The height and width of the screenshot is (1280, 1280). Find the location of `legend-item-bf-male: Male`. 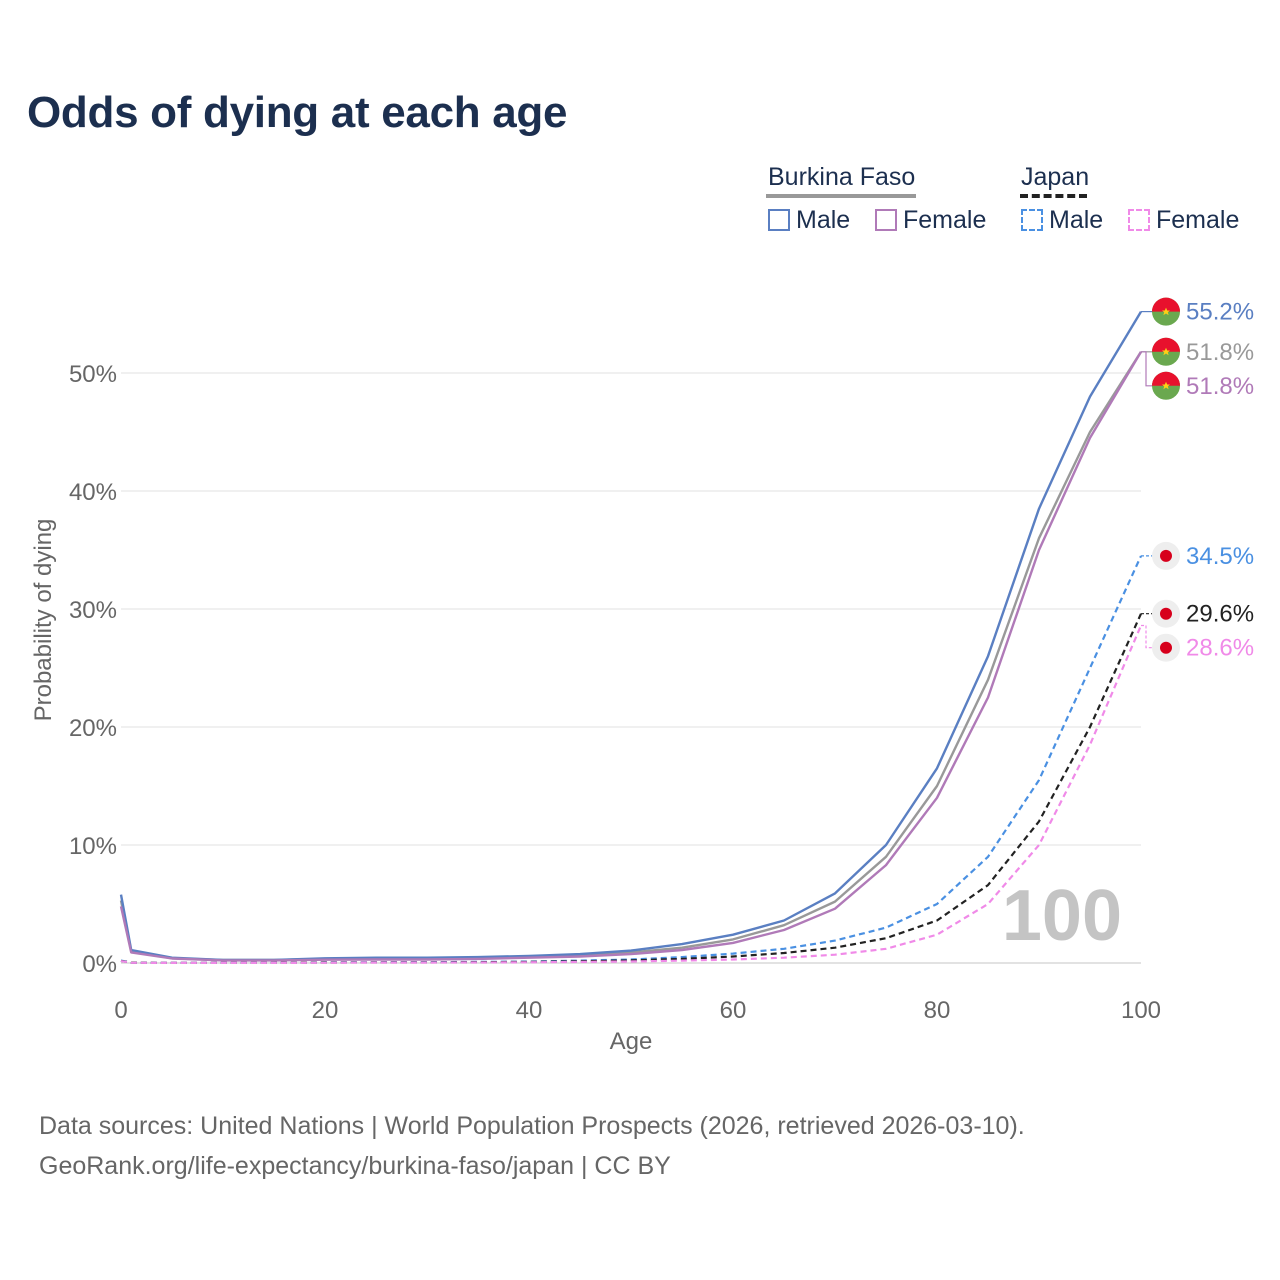

legend-item-bf-male: Male is located at coordinates (809, 220).